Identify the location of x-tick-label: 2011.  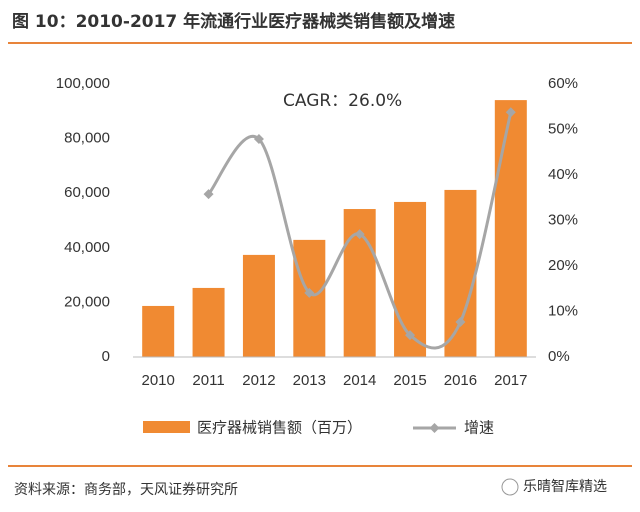
(208, 380).